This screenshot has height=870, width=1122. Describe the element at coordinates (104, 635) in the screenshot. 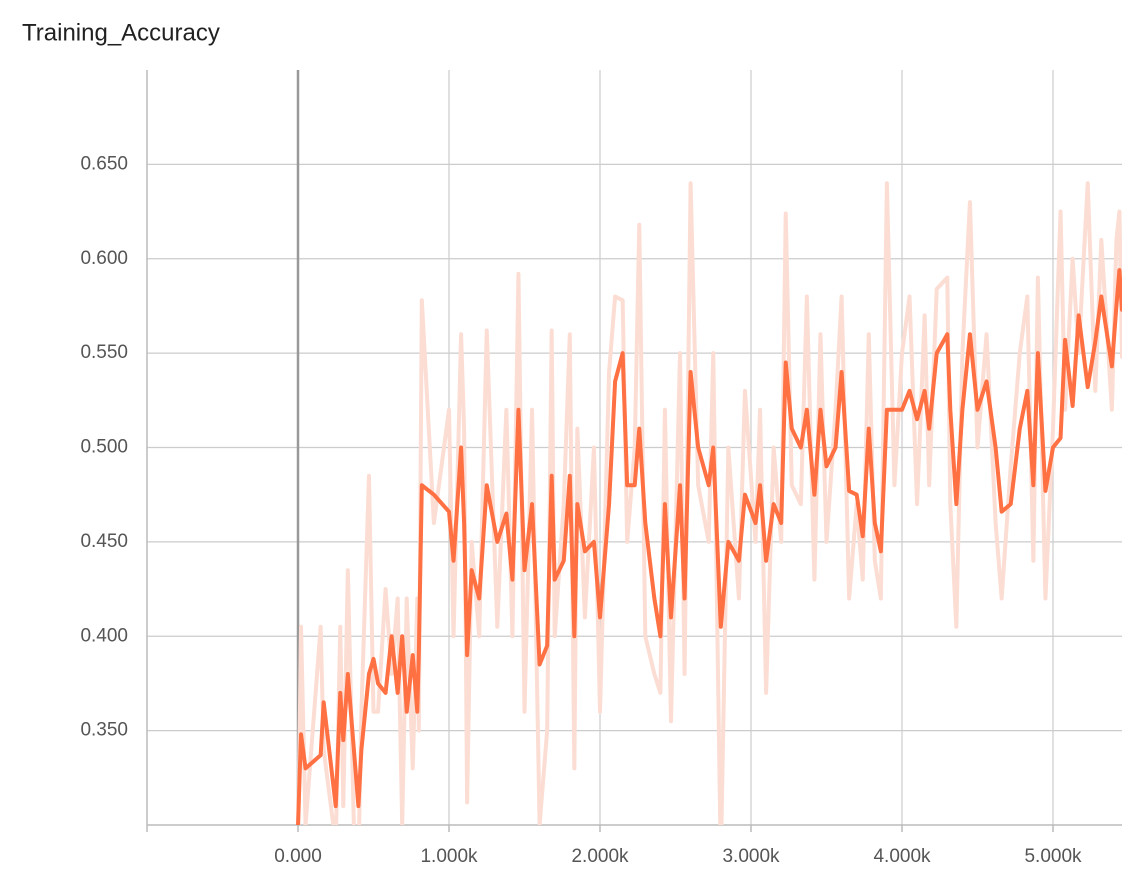

I see `y-tick-label: 0.400` at that location.